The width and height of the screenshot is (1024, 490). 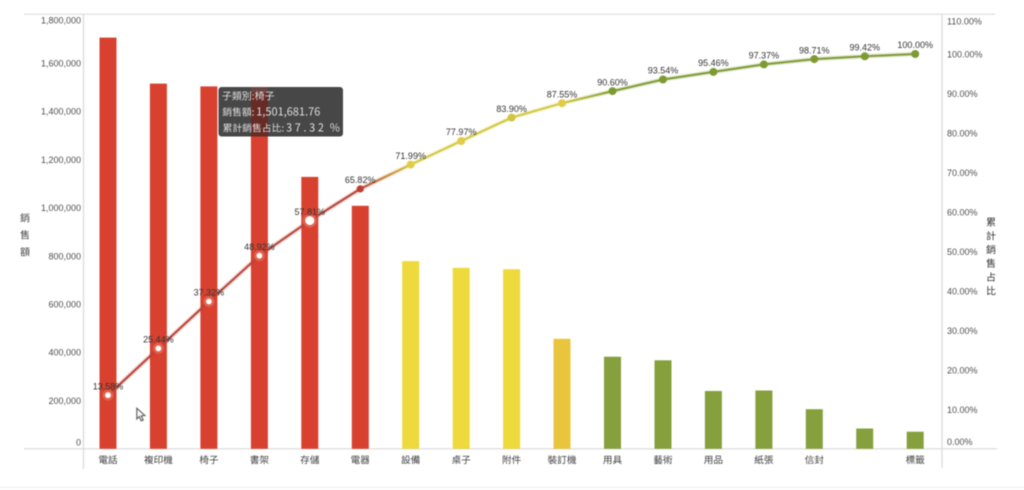 What do you see at coordinates (713, 63) in the screenshot?
I see `svg-text: 95.46%` at bounding box center [713, 63].